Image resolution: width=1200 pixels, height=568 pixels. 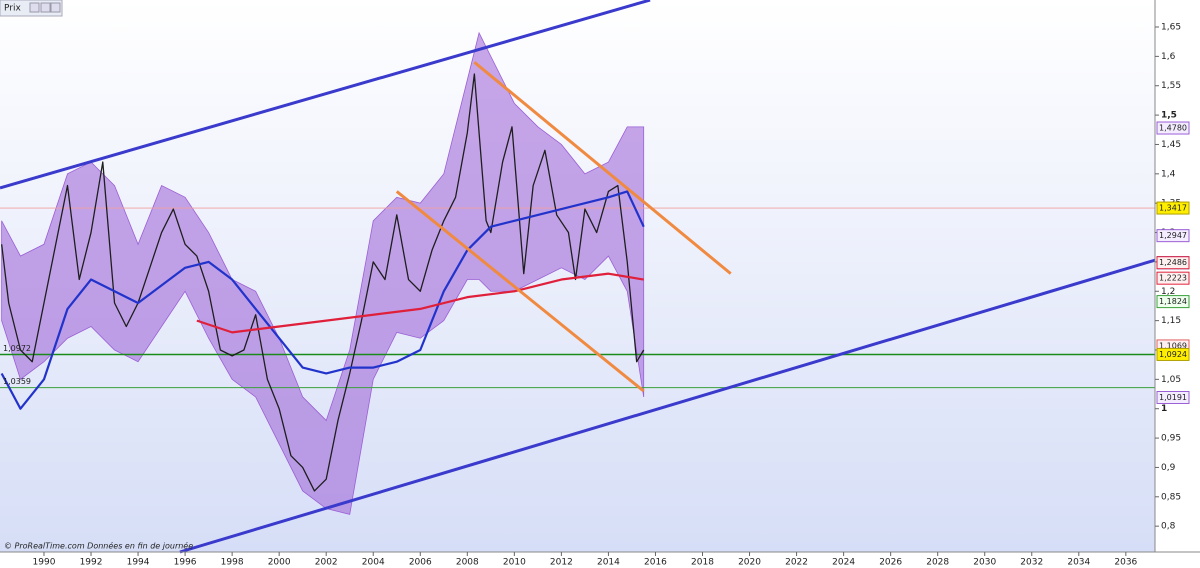 I want to click on x-tick-label: 2034, so click(x=1078, y=563).